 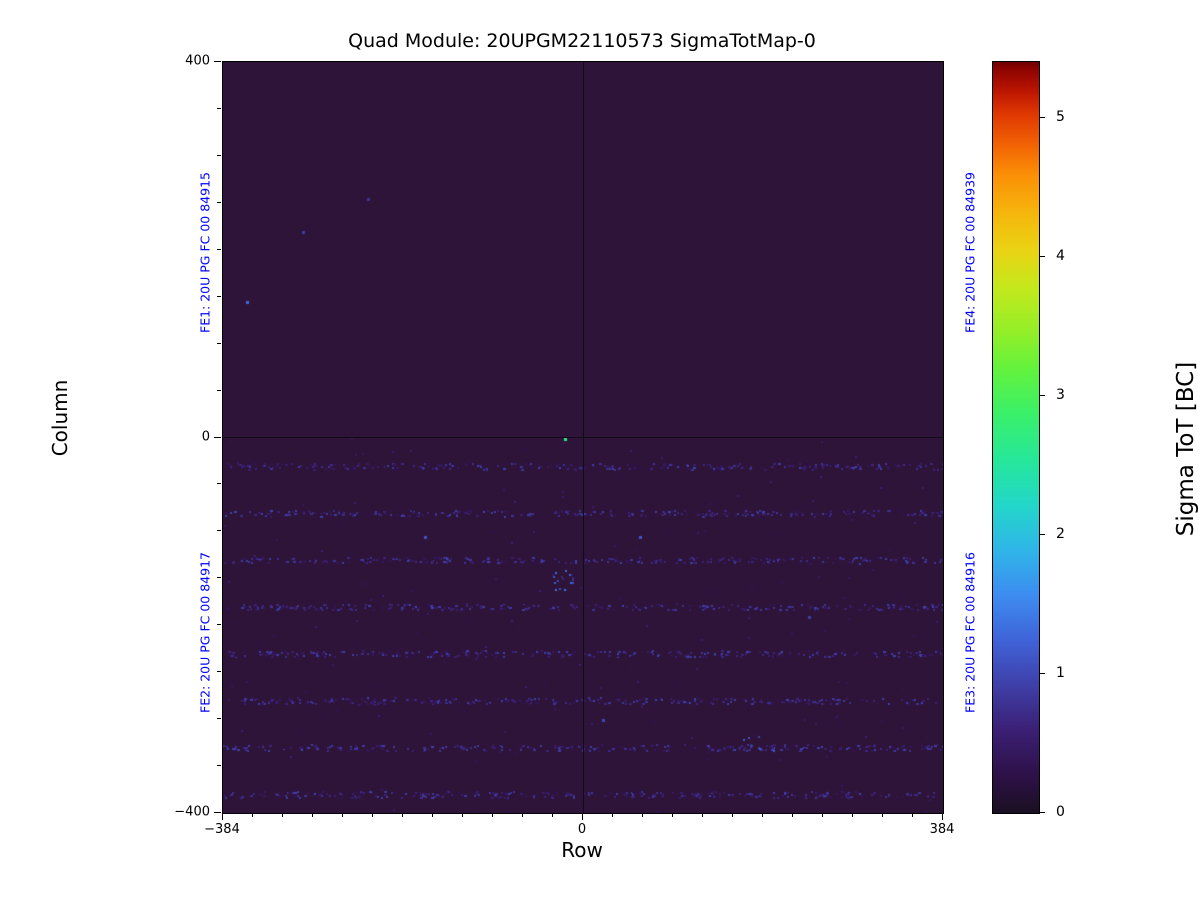 What do you see at coordinates (1060, 255) in the screenshot?
I see `colorbar-tick-label: 4` at bounding box center [1060, 255].